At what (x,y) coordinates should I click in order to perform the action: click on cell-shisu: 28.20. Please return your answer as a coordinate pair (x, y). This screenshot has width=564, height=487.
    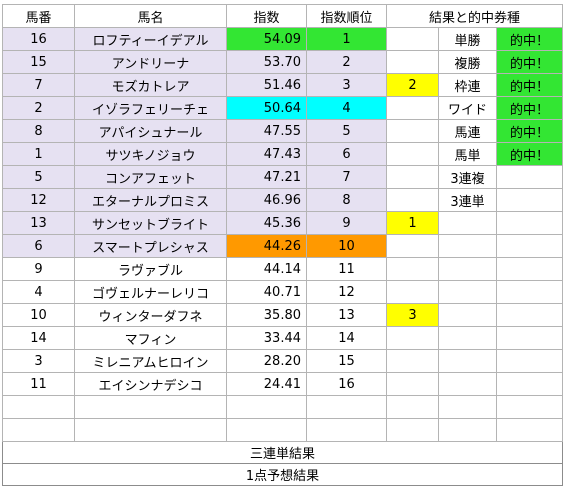
    Looking at the image, I should click on (266, 361).